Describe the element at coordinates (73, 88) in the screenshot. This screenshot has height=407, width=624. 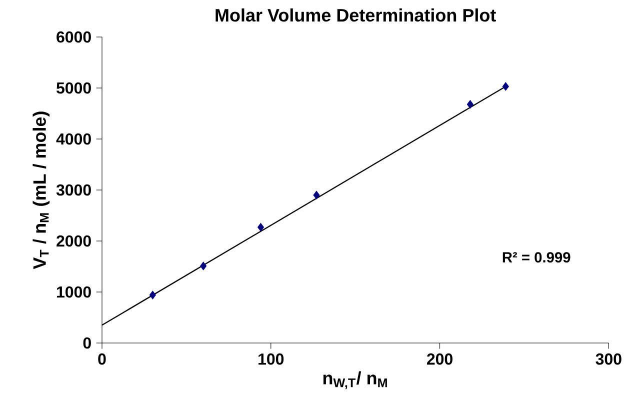
I see `y-tick-label: 5000` at that location.